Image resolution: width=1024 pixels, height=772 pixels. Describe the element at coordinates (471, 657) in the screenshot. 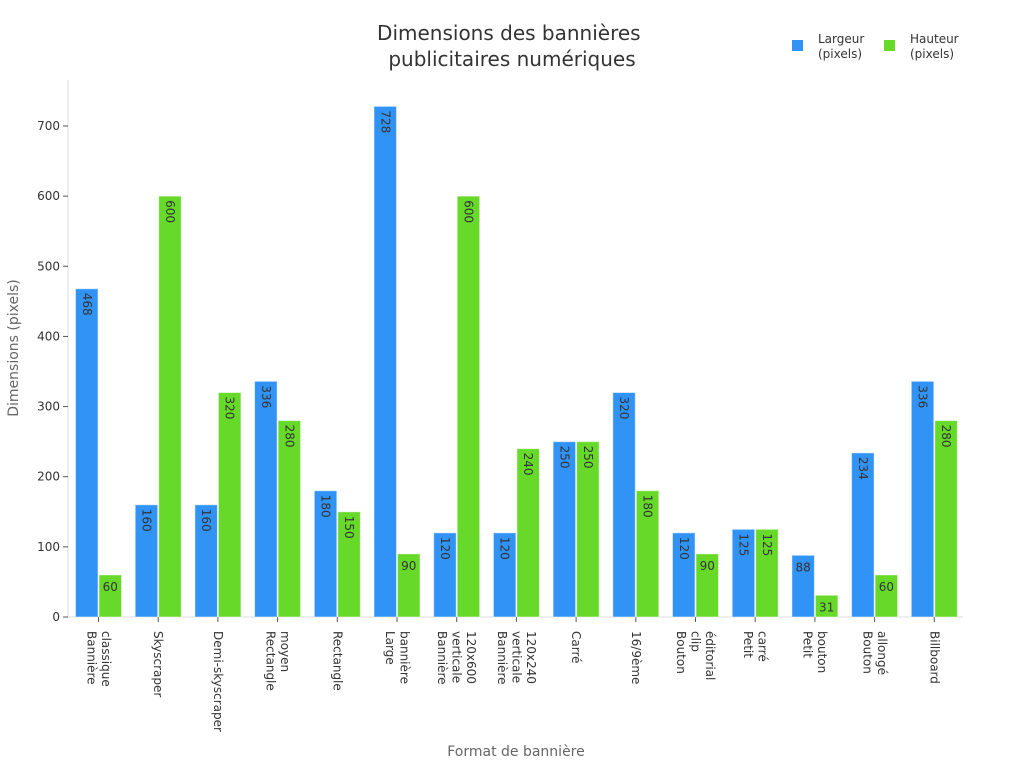

I see `x-tick-label-line: 120x600` at that location.